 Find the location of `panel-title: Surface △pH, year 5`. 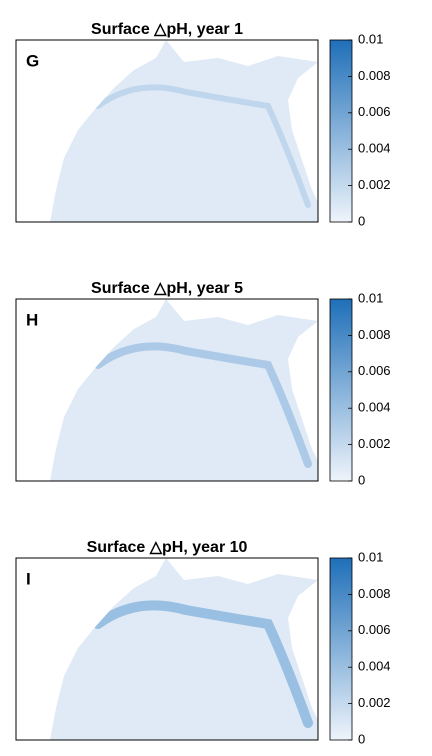

panel-title: Surface △pH, year 5 is located at coordinates (167, 288).